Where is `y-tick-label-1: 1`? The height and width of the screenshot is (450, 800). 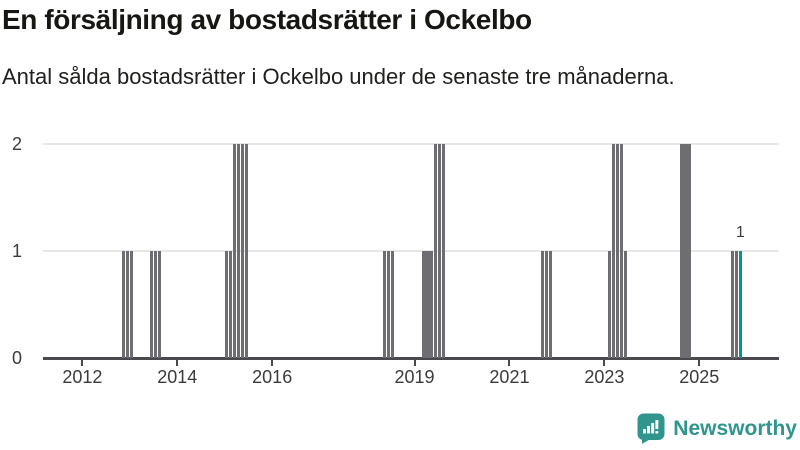 y-tick-label-1: 1 is located at coordinates (16, 251).